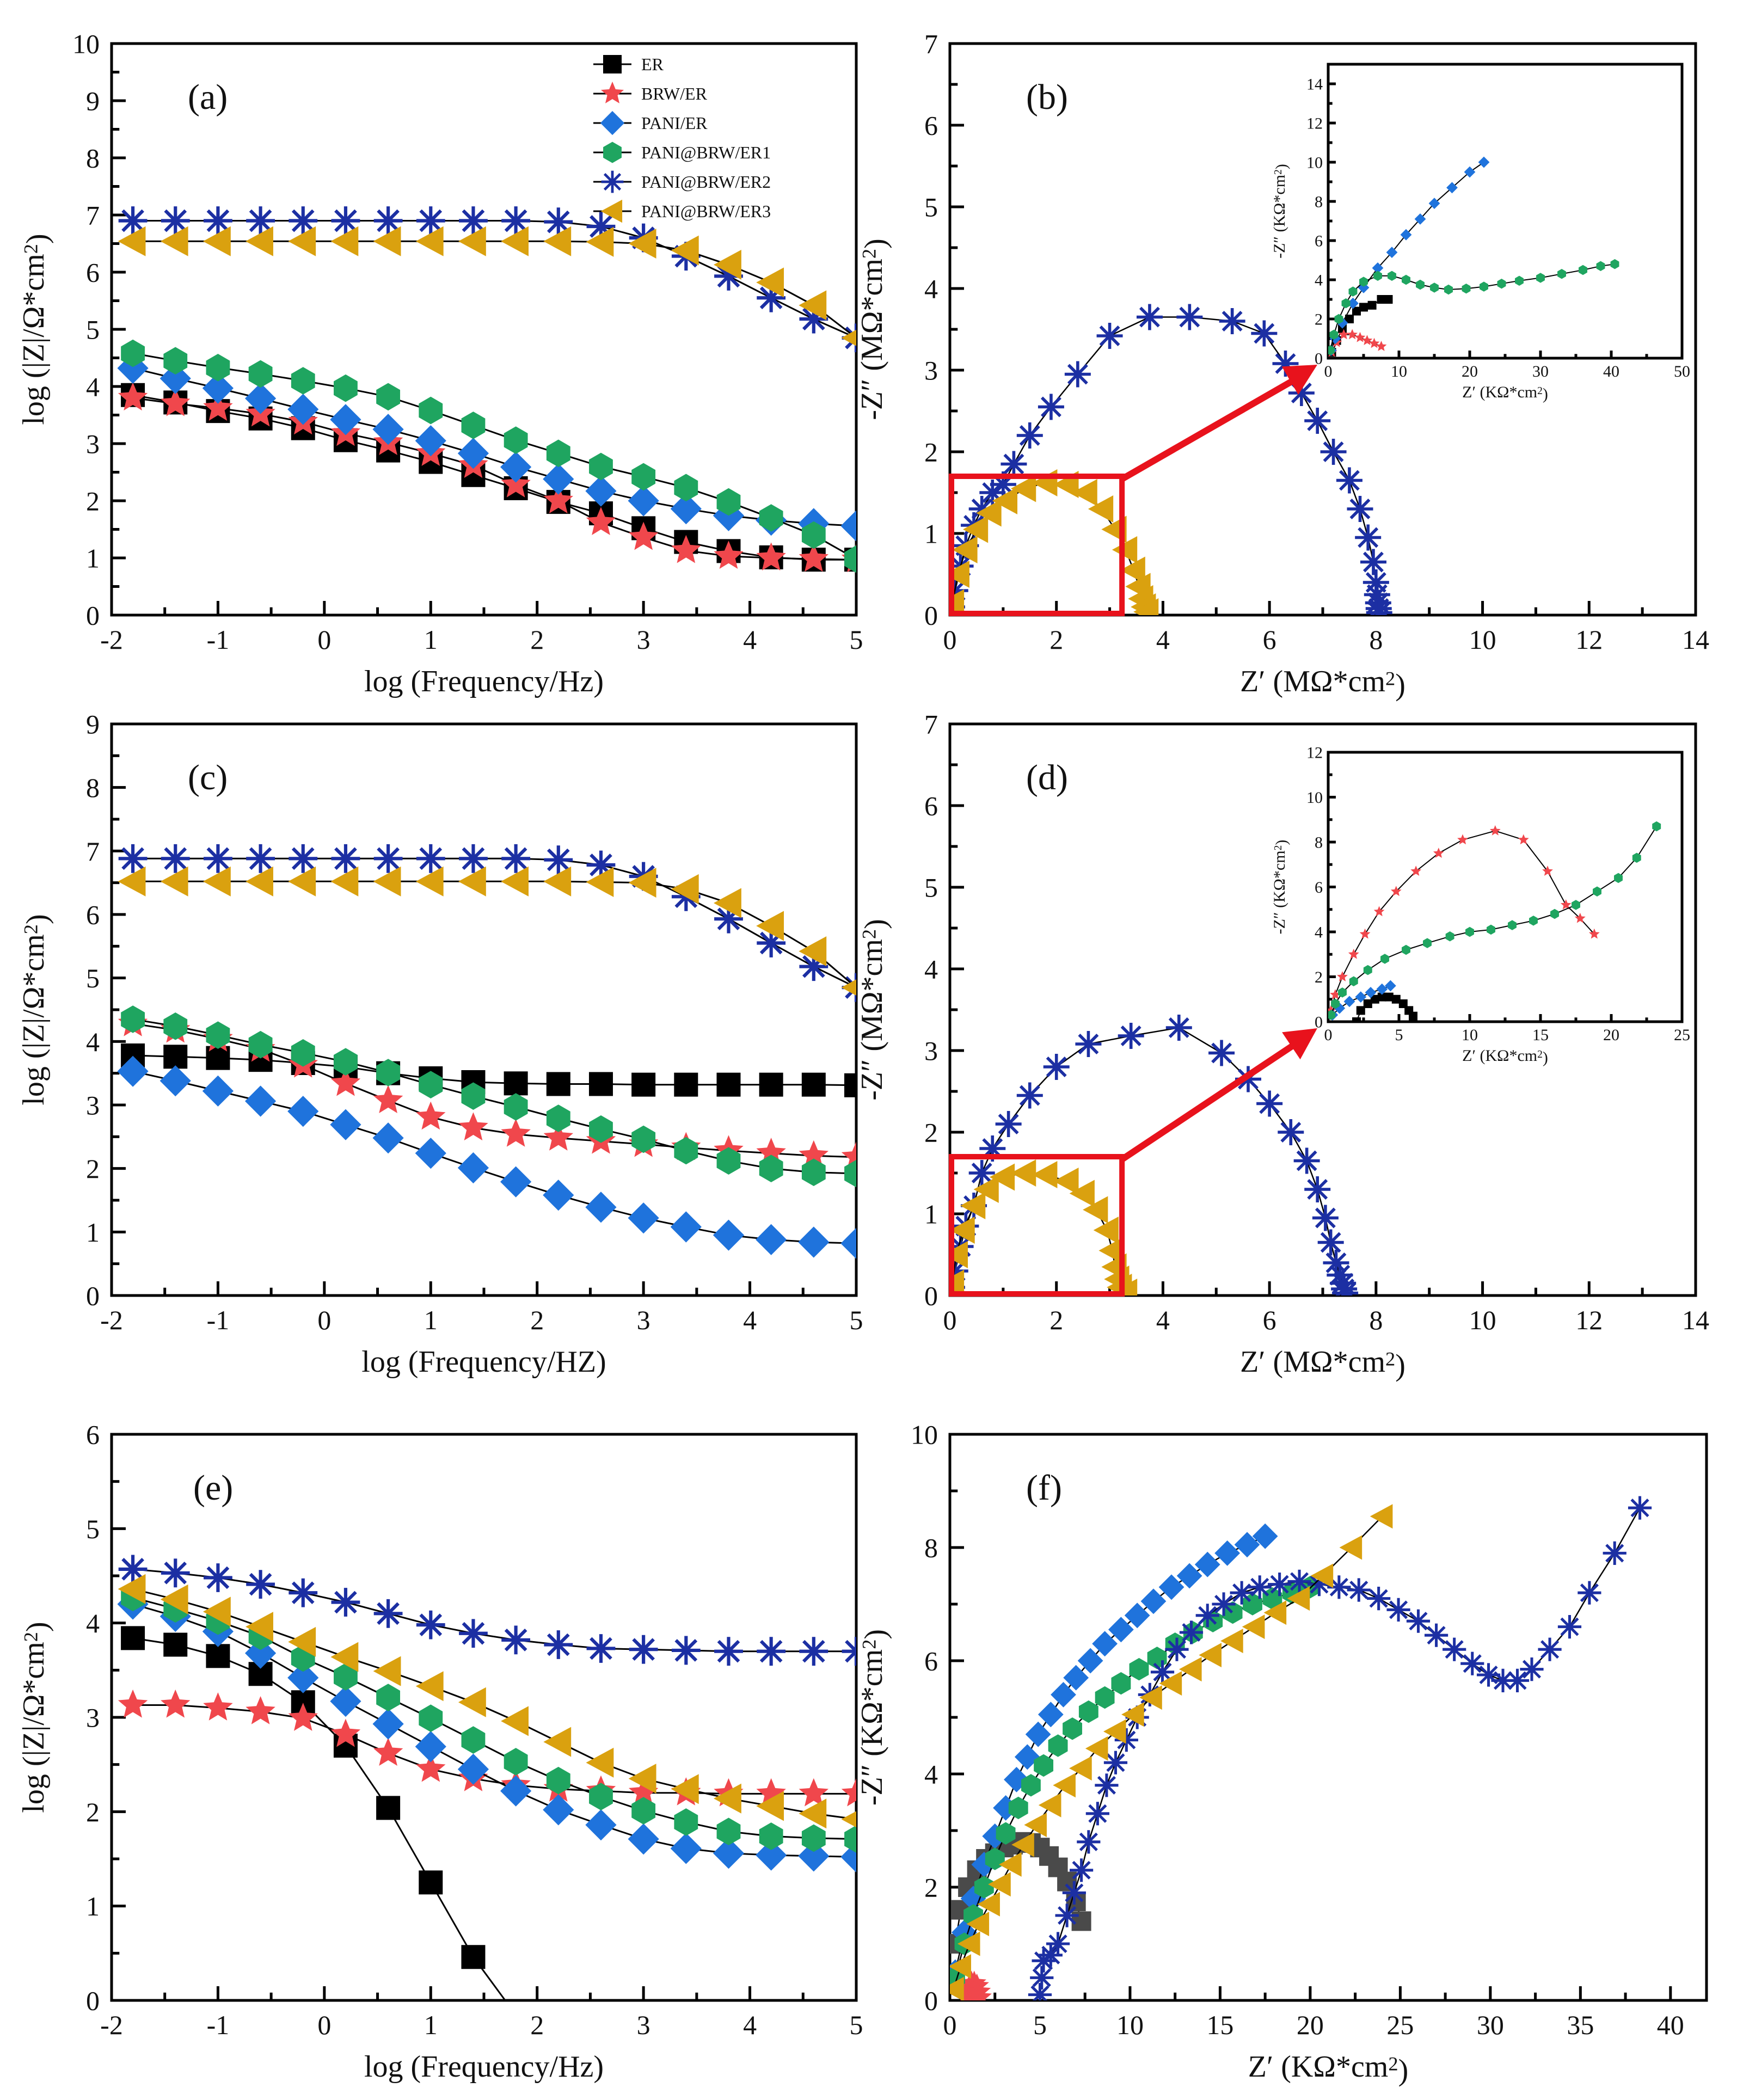  What do you see at coordinates (1695, 639) in the screenshot?
I see `x-tick-label: 14` at bounding box center [1695, 639].